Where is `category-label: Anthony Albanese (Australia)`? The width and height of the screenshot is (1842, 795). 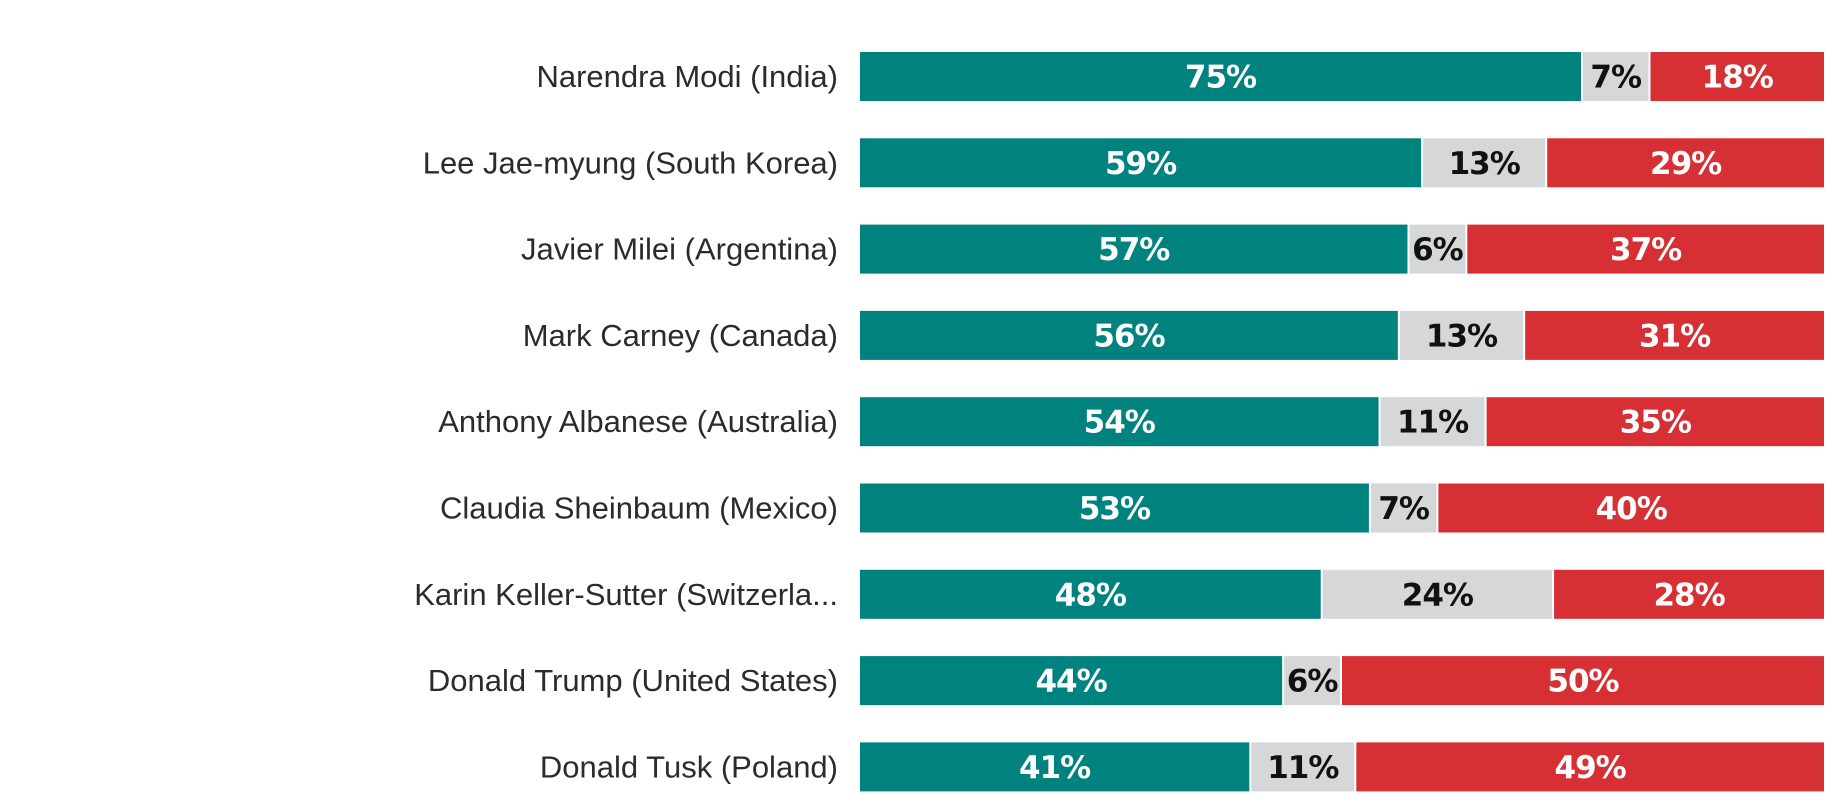
category-label: Anthony Albanese (Australia) is located at coordinates (638, 421).